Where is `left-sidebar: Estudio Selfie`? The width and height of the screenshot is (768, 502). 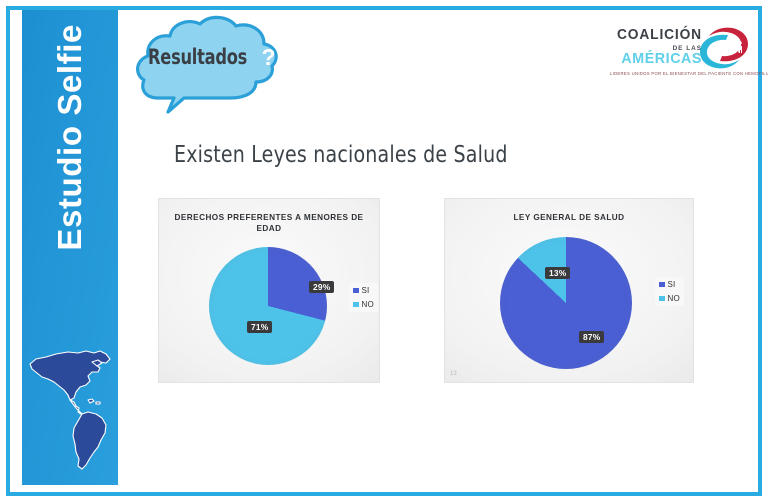 left-sidebar: Estudio Selfie is located at coordinates (70, 247).